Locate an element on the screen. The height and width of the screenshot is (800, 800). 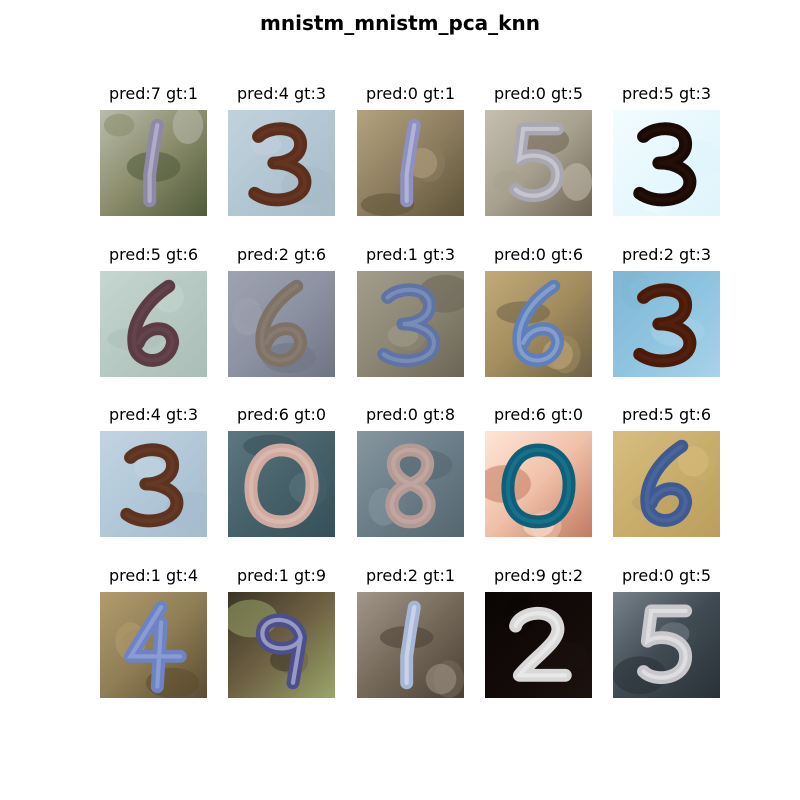
sample-caption: pred:0 gt:6 is located at coordinates (538, 254).